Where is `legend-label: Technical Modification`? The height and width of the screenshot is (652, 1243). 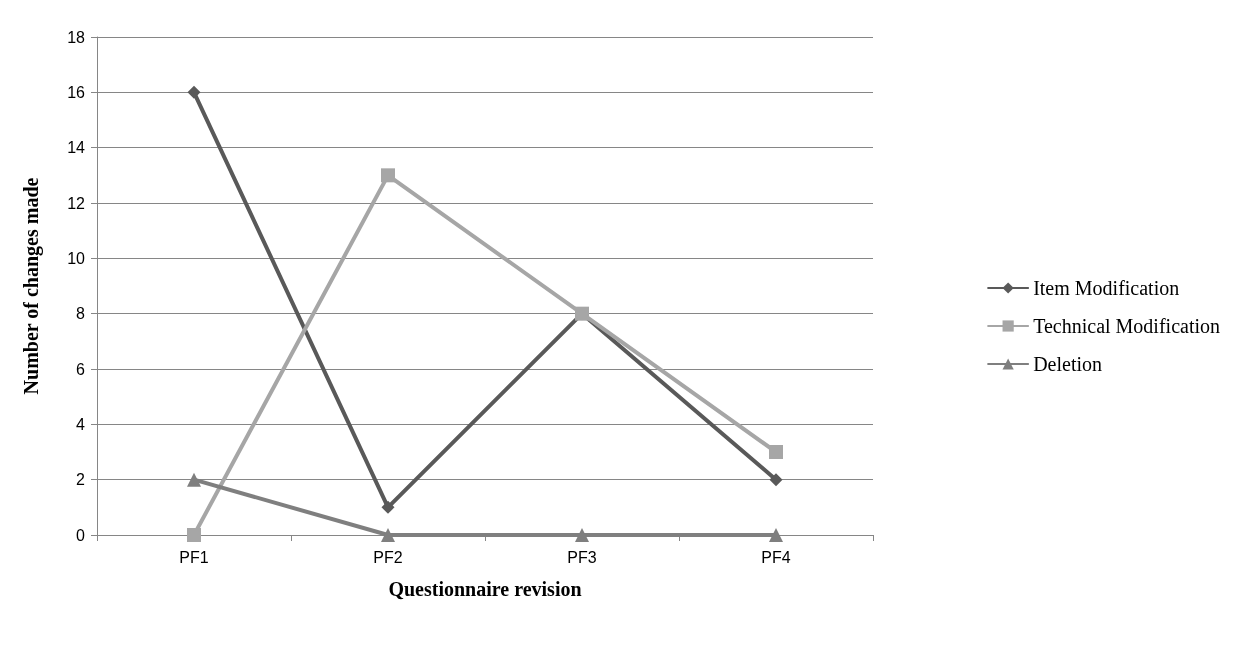
legend-label: Technical Modification is located at coordinates (1127, 326).